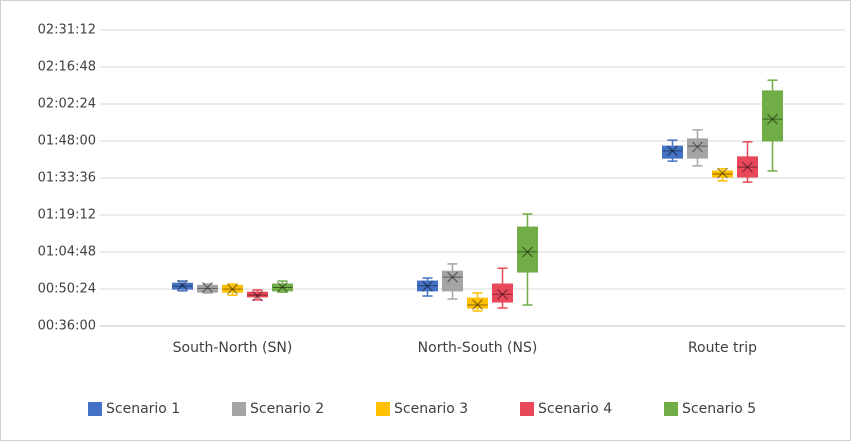 The height and width of the screenshot is (442, 852). I want to click on legend-label: Scenario 1, so click(143, 409).